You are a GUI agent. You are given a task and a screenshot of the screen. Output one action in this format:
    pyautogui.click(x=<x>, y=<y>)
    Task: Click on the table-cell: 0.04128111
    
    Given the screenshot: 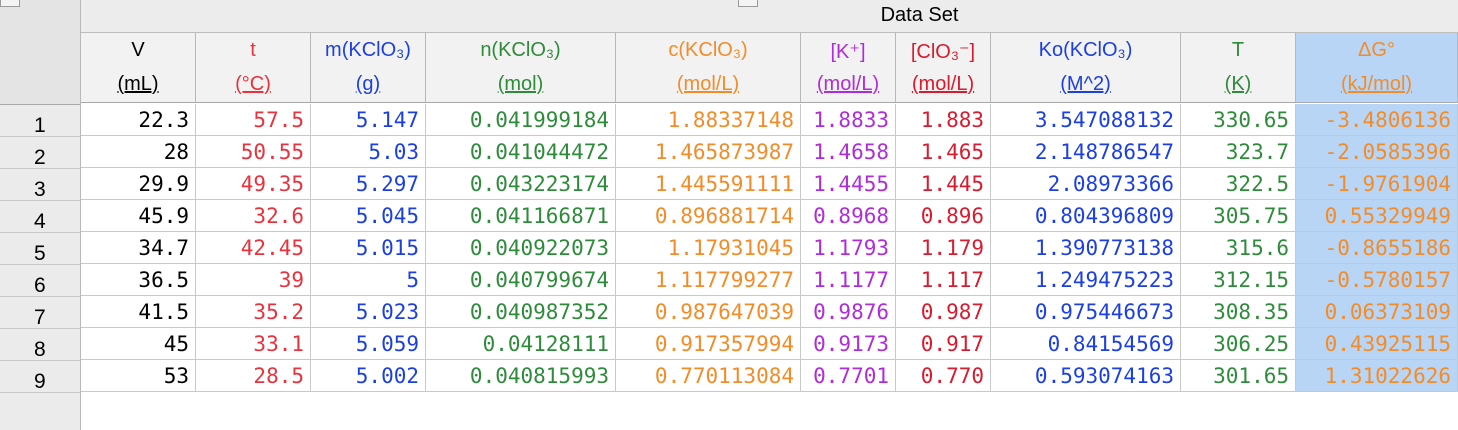 What is the action you would take?
    pyautogui.click(x=521, y=344)
    